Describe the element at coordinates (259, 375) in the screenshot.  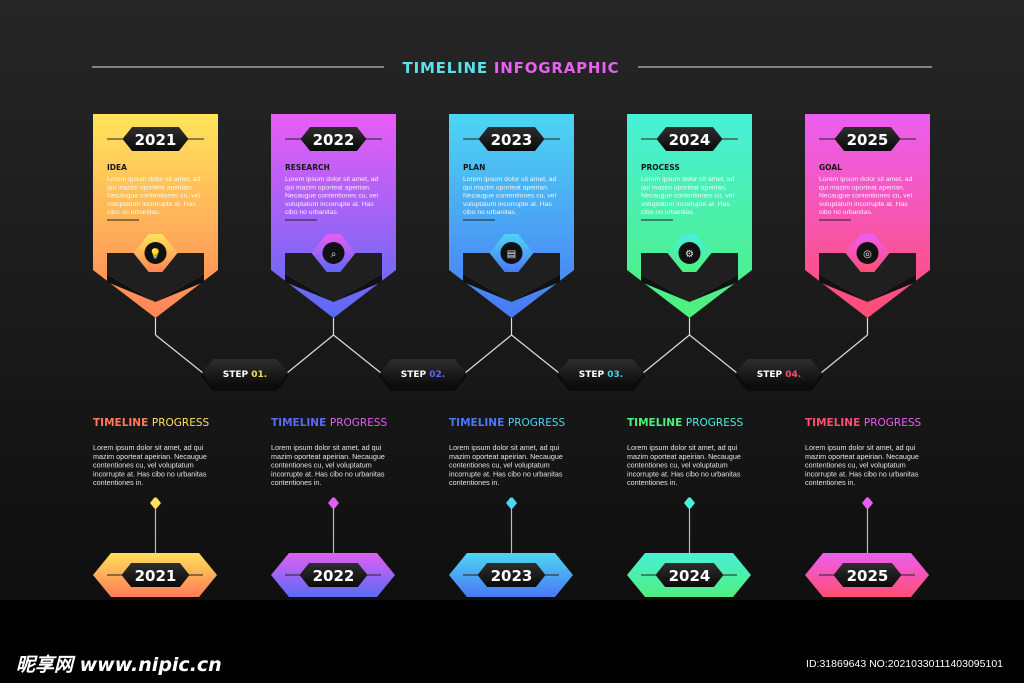
I see `step-number: 01.` at that location.